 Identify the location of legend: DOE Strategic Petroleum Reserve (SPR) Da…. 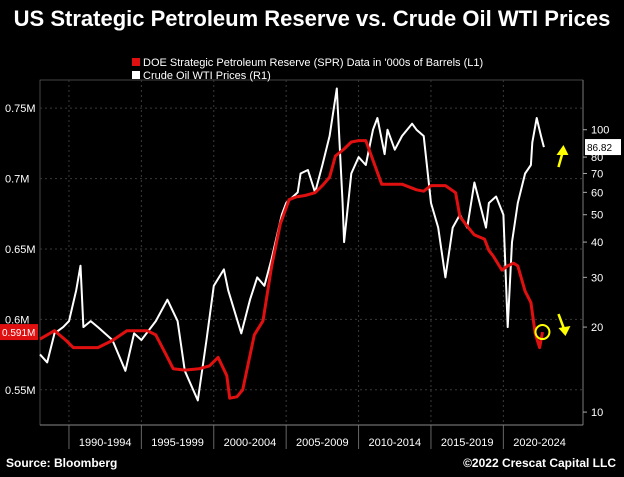
(307, 69).